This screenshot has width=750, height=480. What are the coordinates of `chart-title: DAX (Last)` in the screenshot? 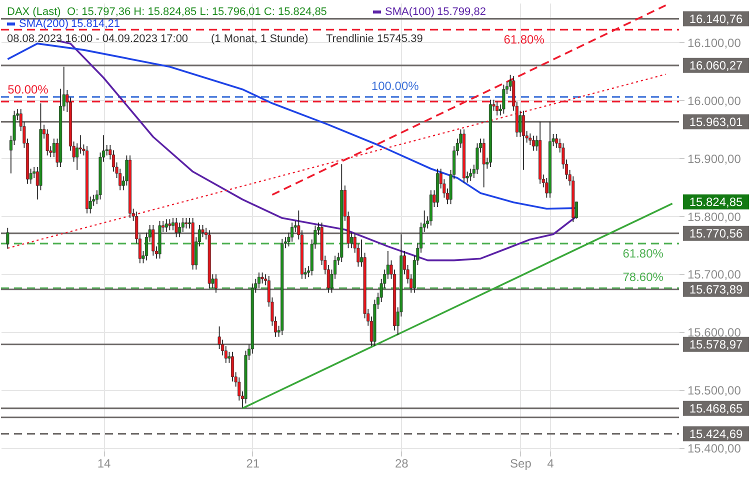 It's located at (34, 12).